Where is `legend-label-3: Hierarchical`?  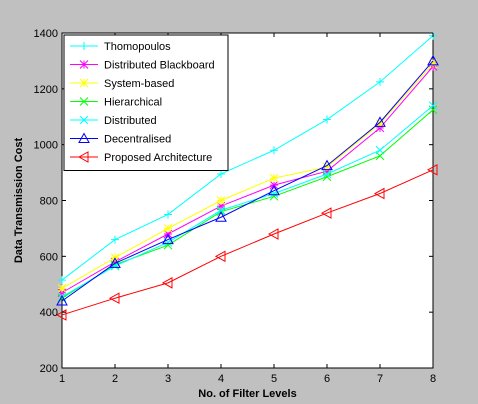
legend-label-3: Hierarchical is located at coordinates (133, 103).